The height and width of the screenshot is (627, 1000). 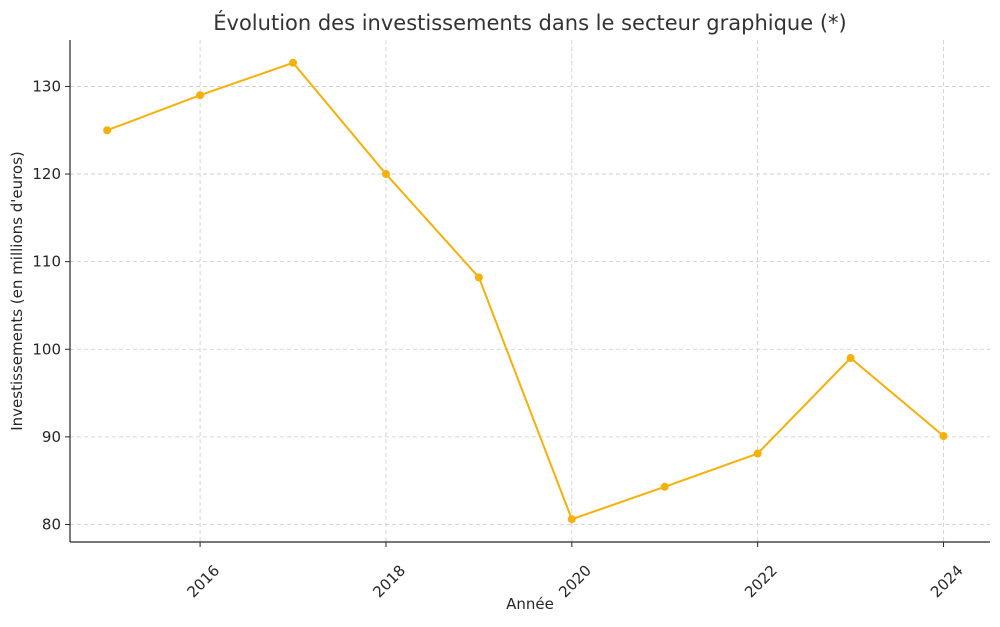 I want to click on y-tick-label: 120, so click(x=46, y=174).